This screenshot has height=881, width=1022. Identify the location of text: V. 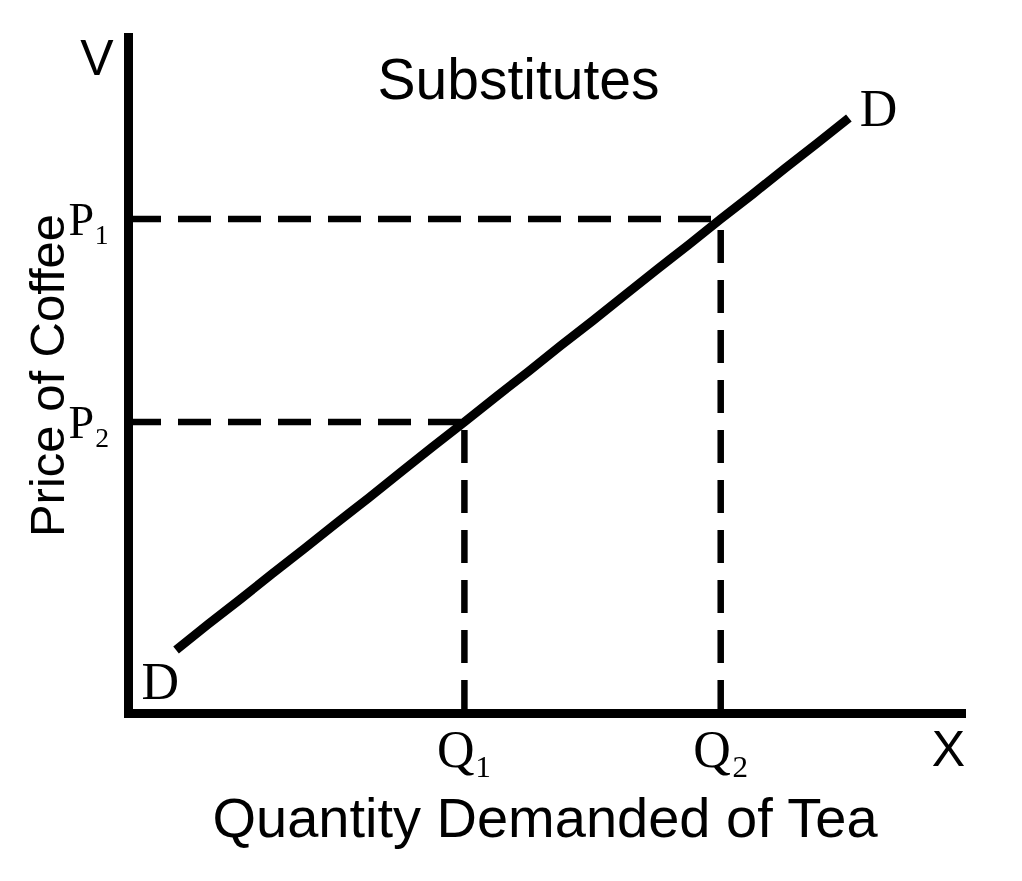
(97, 58).